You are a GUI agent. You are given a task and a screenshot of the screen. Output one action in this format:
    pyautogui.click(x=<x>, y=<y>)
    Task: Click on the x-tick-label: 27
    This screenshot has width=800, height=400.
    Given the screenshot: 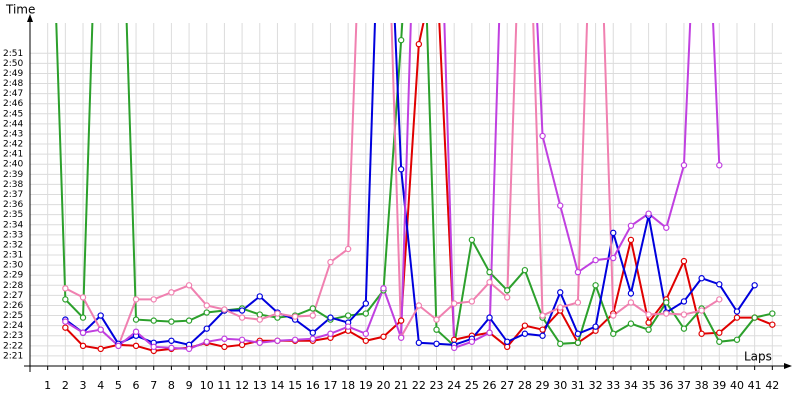 What is the action you would take?
    pyautogui.click(x=507, y=385)
    